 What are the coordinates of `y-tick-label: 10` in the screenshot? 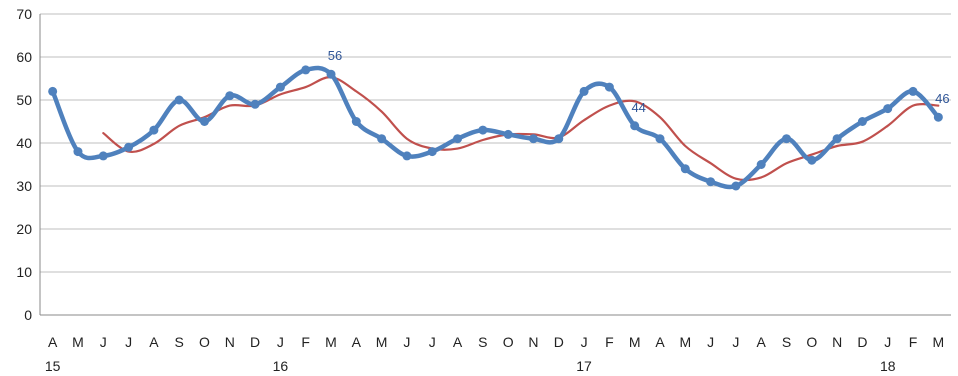 It's located at (24, 272).